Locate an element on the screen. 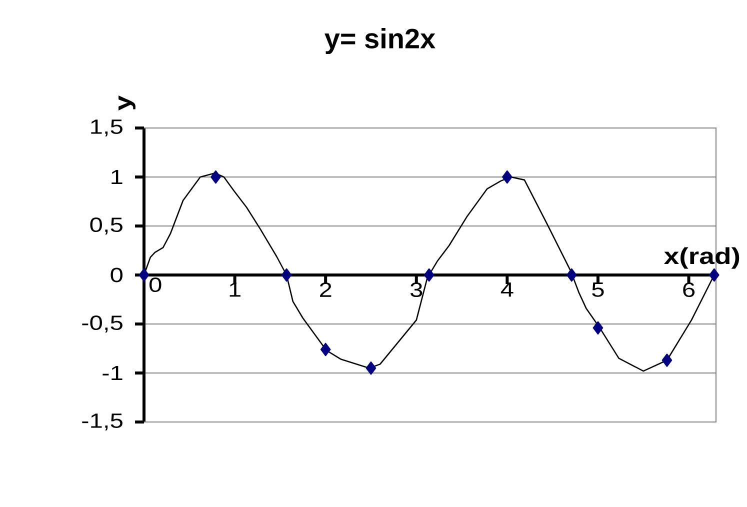 The image size is (747, 507). y-tick-label: 0,5 is located at coordinates (106, 226).